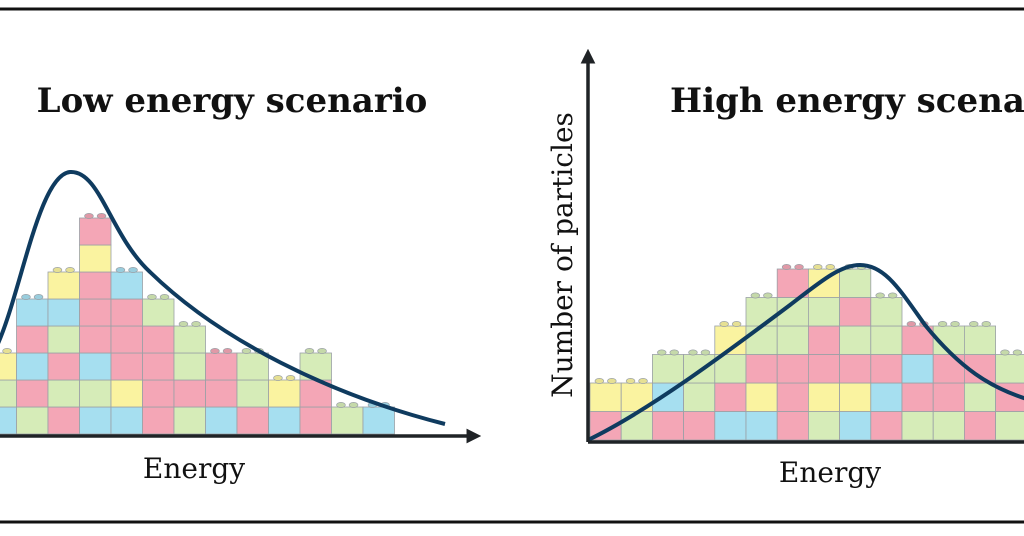  Describe the element at coordinates (194, 468) in the screenshot. I see `low-energy-x-axis-label: Energy` at that location.